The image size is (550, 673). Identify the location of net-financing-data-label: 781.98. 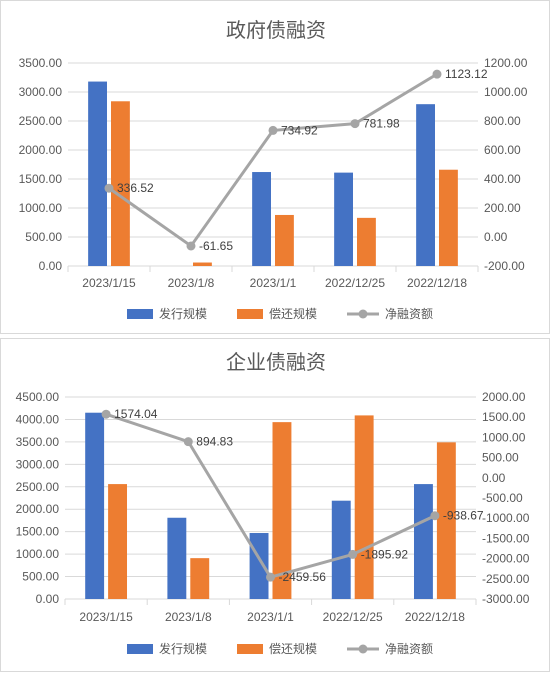
(381, 124).